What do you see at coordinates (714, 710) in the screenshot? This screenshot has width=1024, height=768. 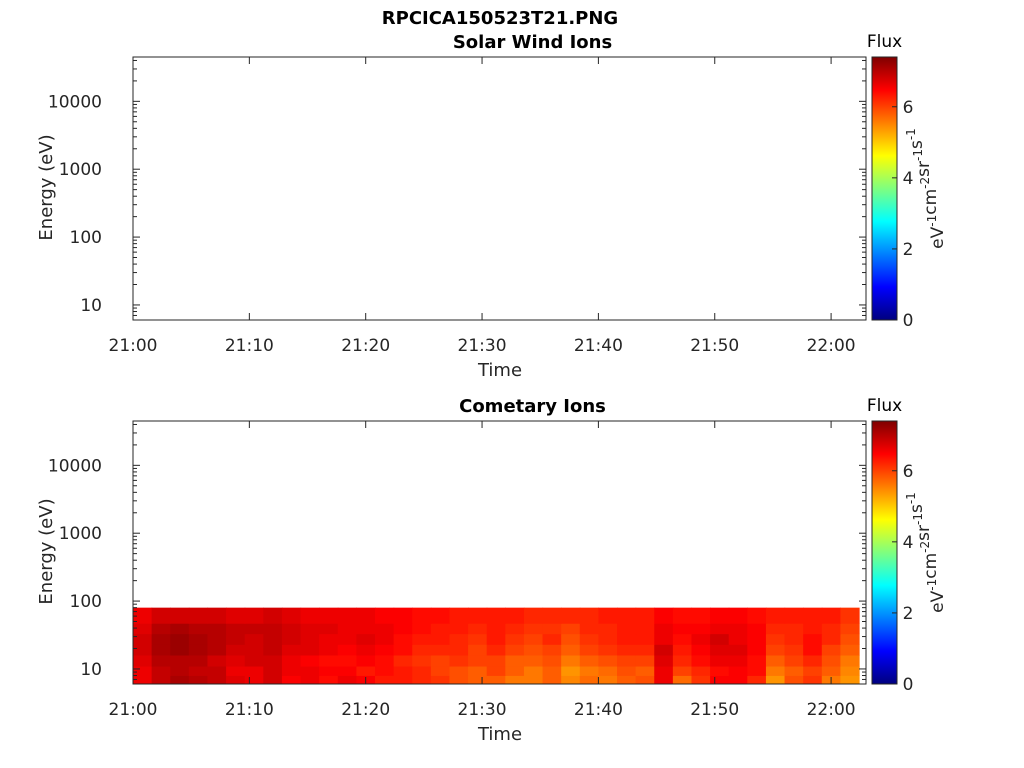 I see `p1-x-tick-label: 21:50` at bounding box center [714, 710].